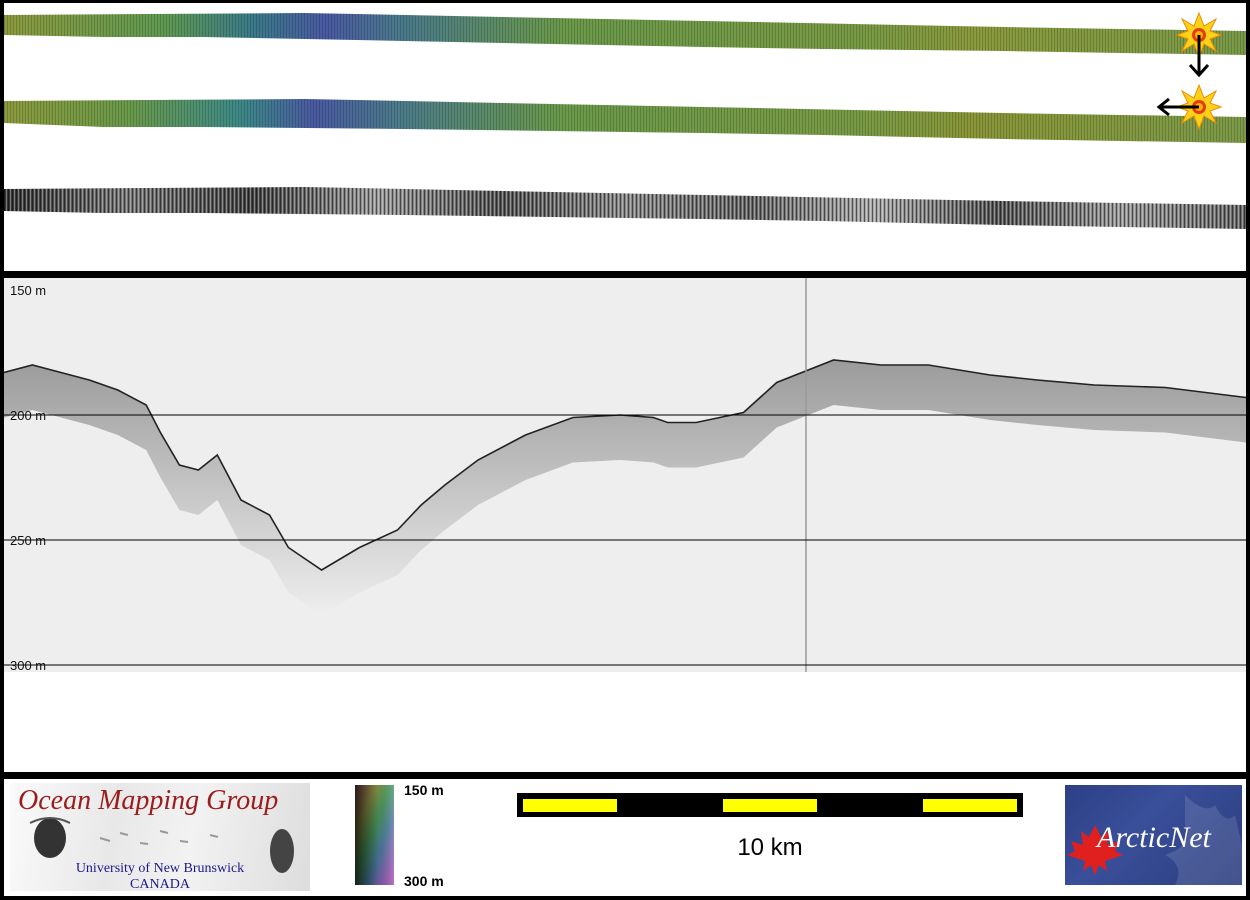 This screenshot has width=1250, height=900. I want to click on depth-tick-150: 150 m, so click(28, 290).